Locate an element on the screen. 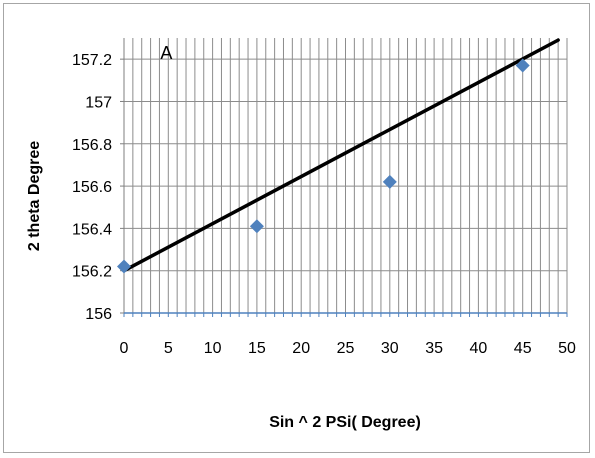 The image size is (595, 458). x-tick-label: 30 is located at coordinates (390, 348).